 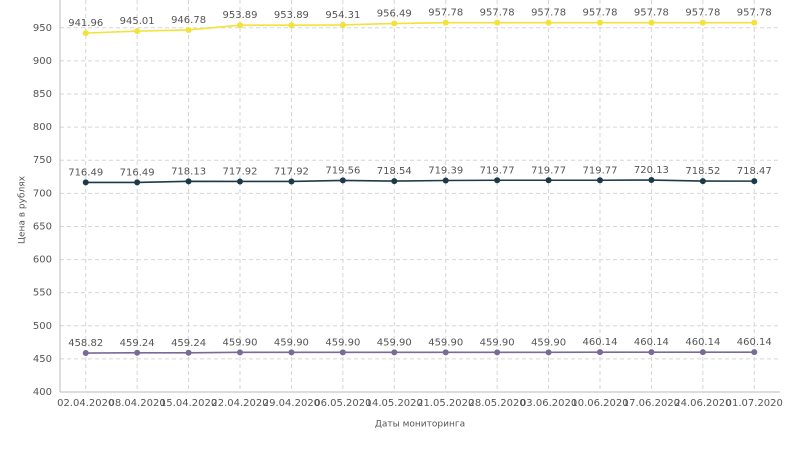 I want to click on y-tick-label: 800, so click(x=42, y=127).